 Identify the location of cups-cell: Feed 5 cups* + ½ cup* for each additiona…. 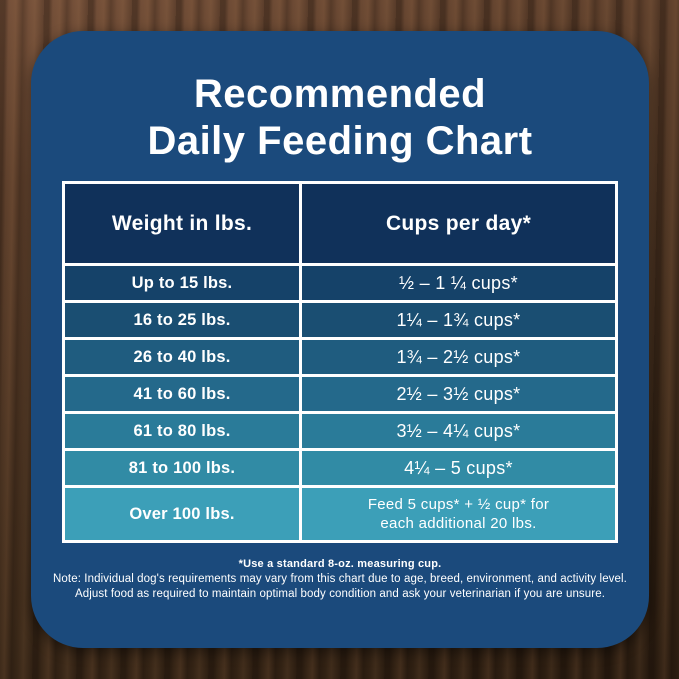
(458, 514).